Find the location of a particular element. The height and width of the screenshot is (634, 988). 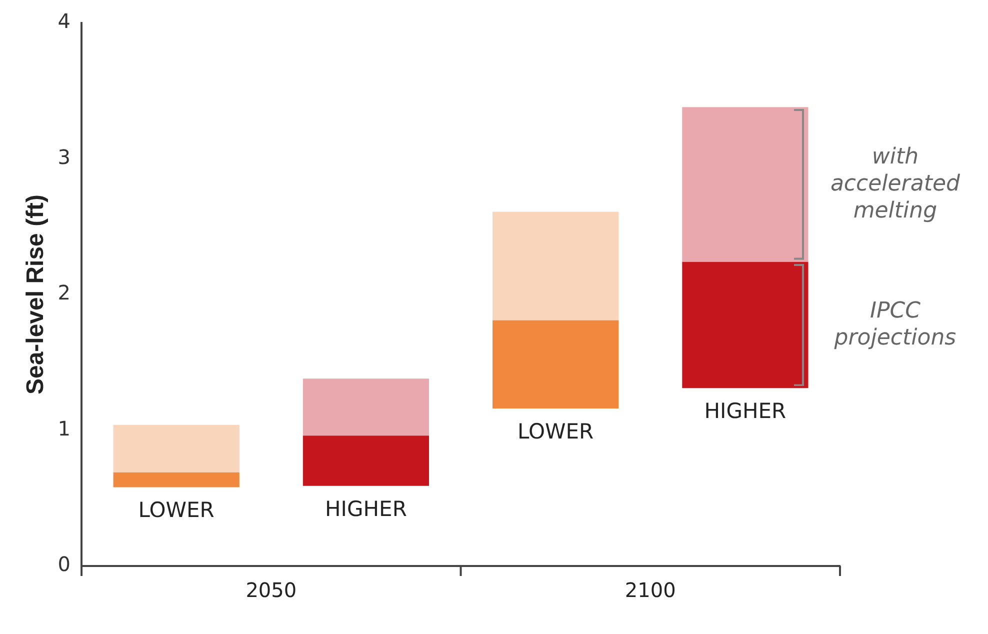

y-axis-title: Sea-level Rise (ft) is located at coordinates (36, 294).